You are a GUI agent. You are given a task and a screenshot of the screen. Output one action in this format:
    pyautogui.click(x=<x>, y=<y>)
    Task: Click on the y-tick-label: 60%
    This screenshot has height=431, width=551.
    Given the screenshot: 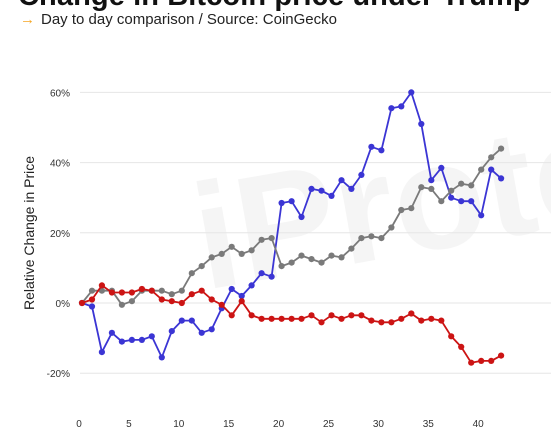 What is the action you would take?
    pyautogui.click(x=60, y=93)
    